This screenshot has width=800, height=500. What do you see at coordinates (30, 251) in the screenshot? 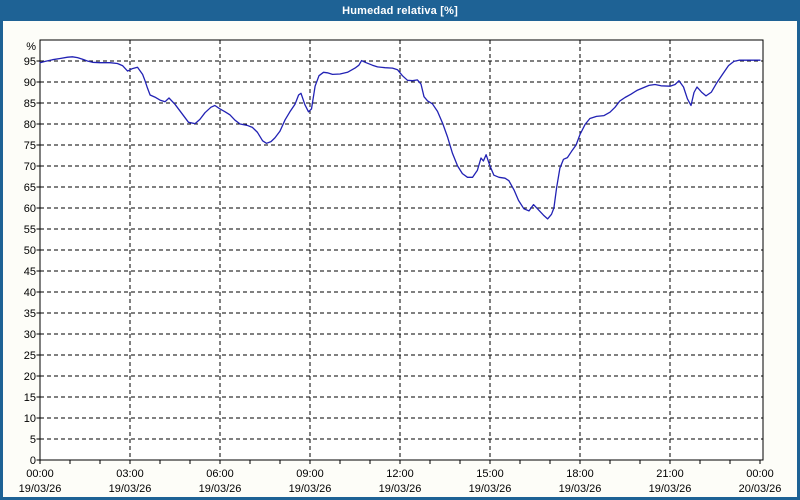
I see `y-tick-label: 50` at bounding box center [30, 251].